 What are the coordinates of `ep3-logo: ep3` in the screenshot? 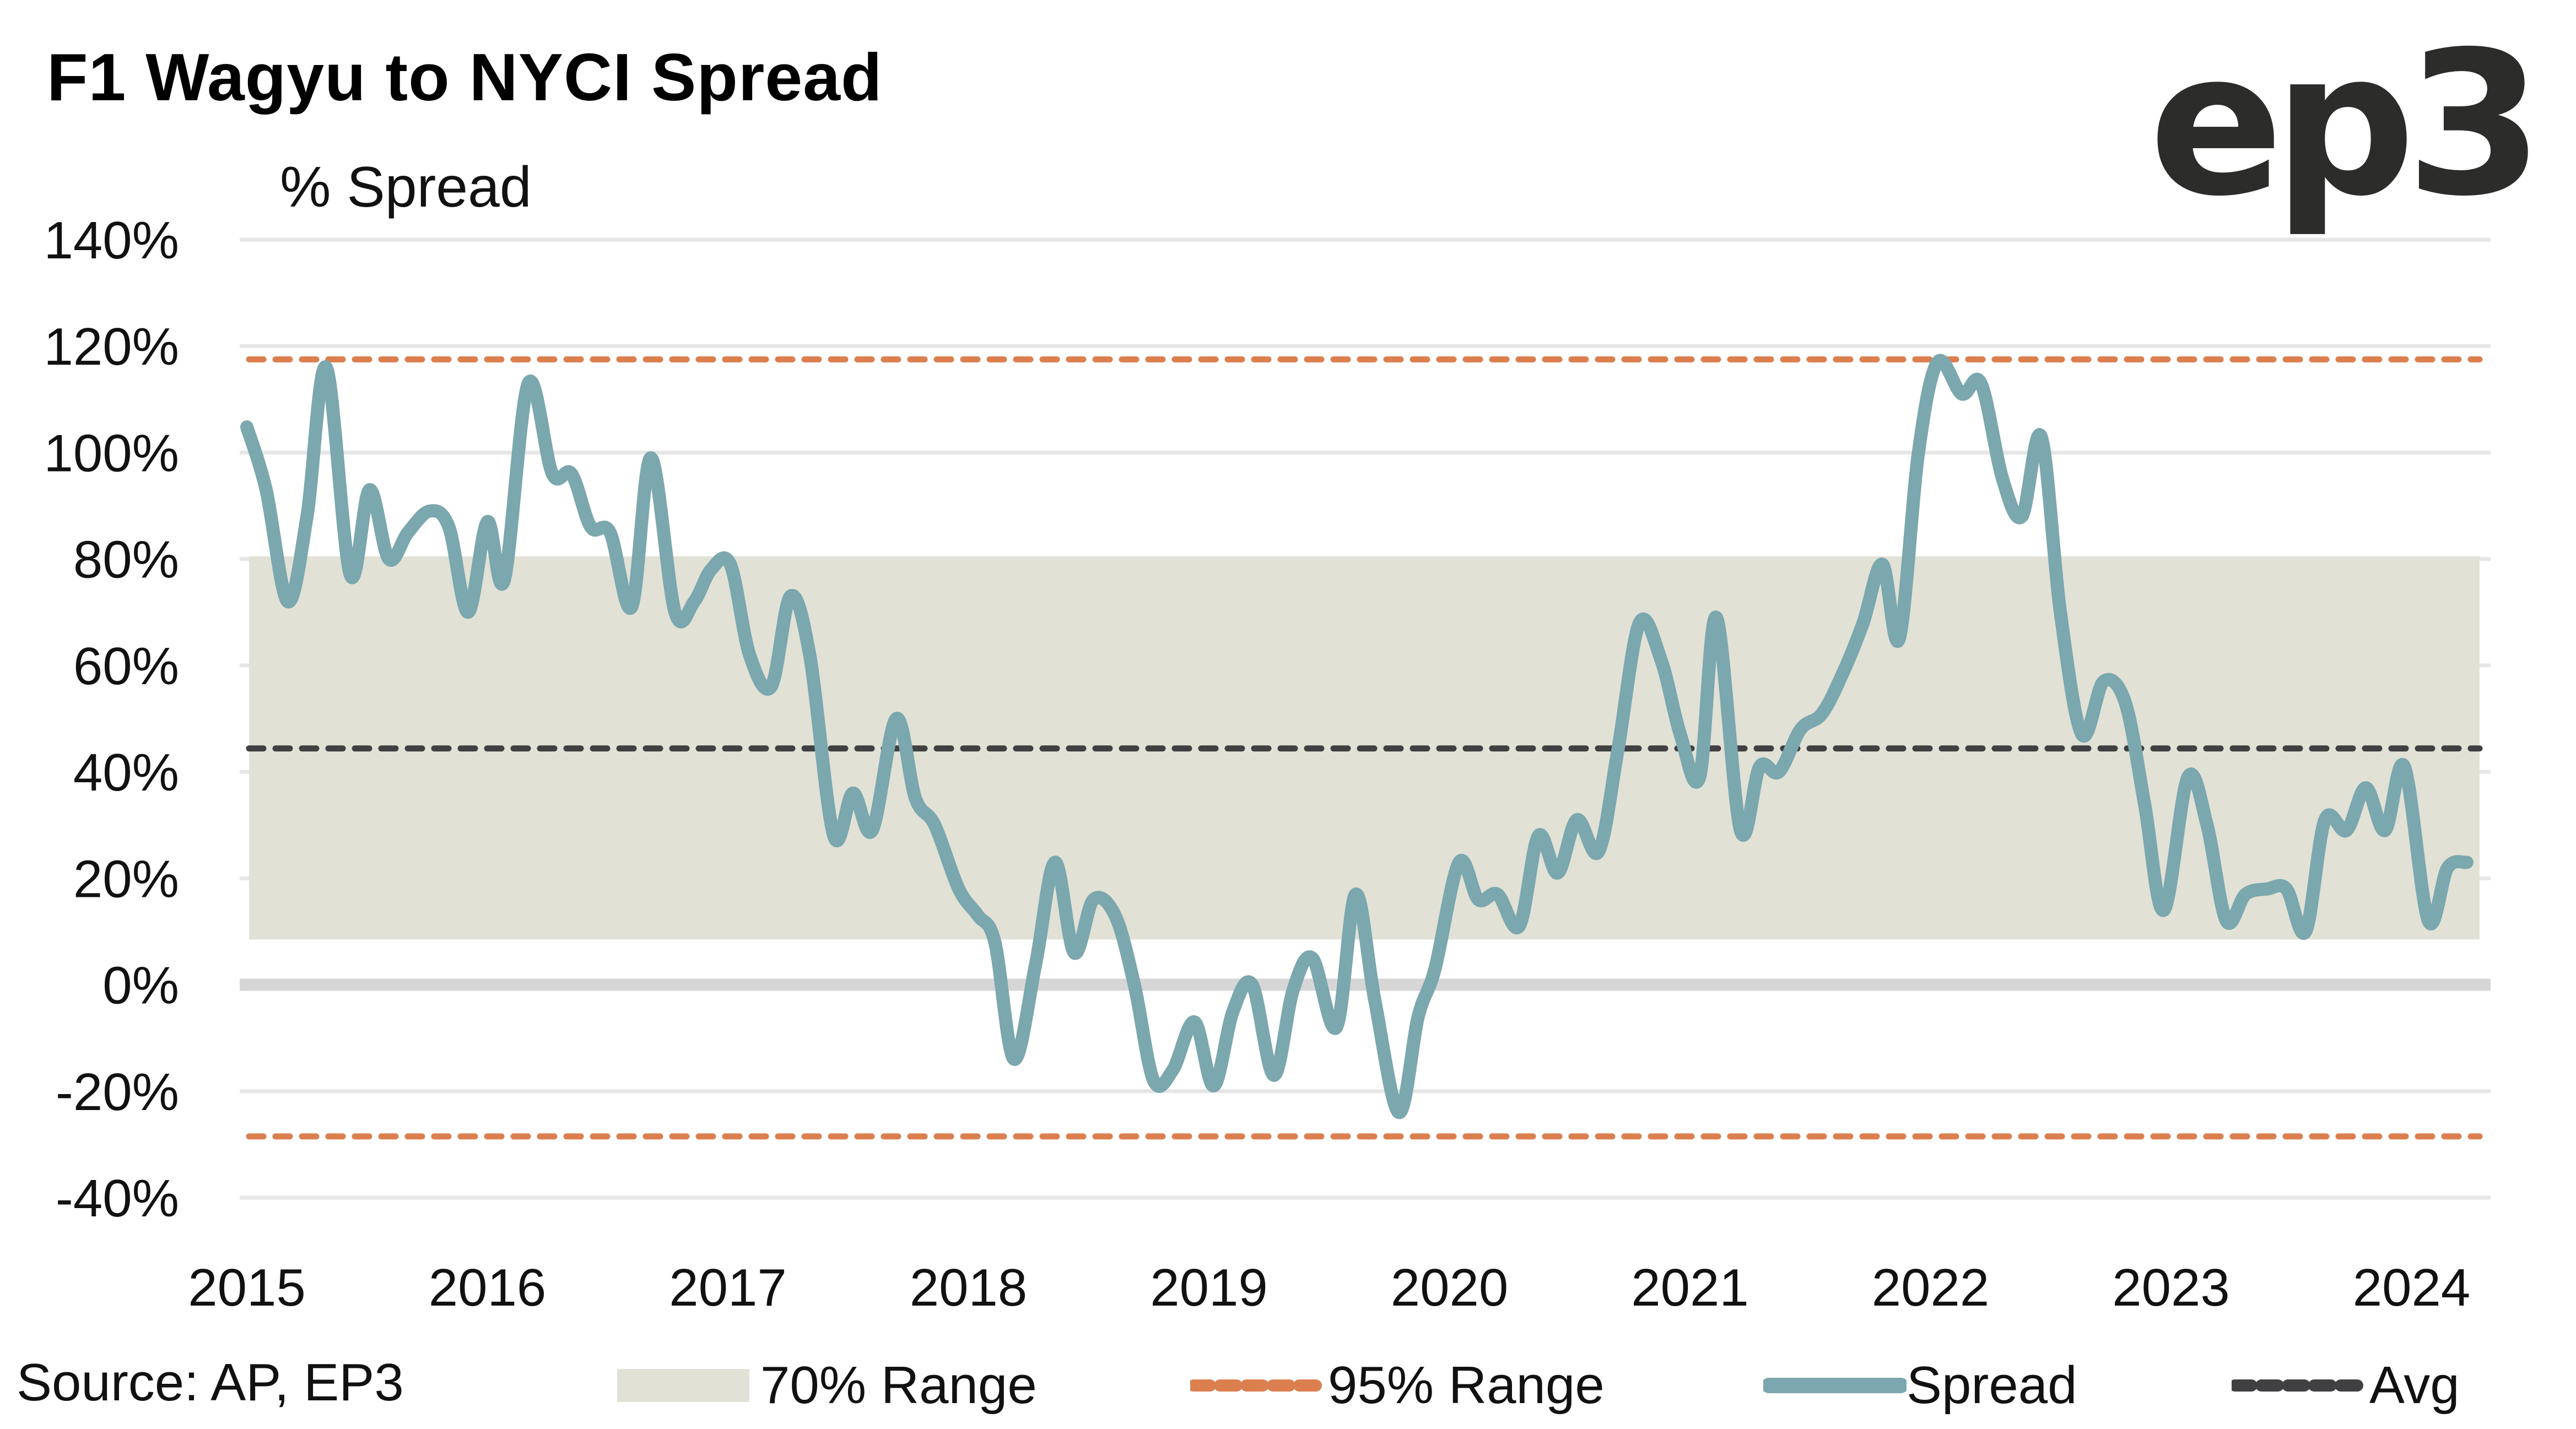 It's located at (2346, 125).